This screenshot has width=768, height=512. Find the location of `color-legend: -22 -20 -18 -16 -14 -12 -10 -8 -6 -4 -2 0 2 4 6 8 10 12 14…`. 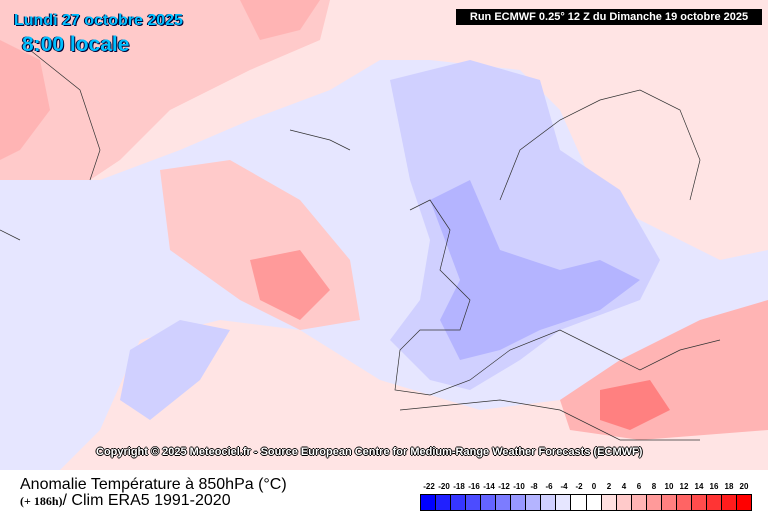

color-legend: -22 -20 -18 -16 -14 -12 -10 -8 -6 -4 -2 0 2 4 6 8 10 12 14… is located at coordinates (586, 496).